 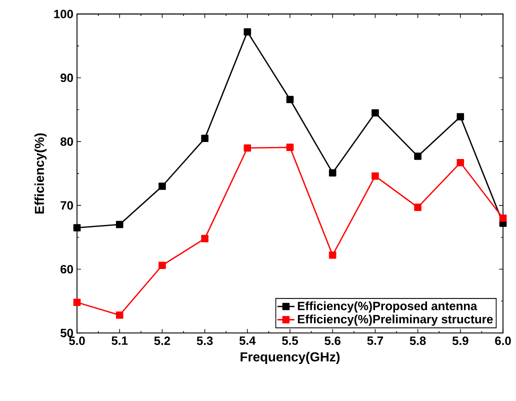 I want to click on y-tick-label: 80, so click(x=66, y=141).